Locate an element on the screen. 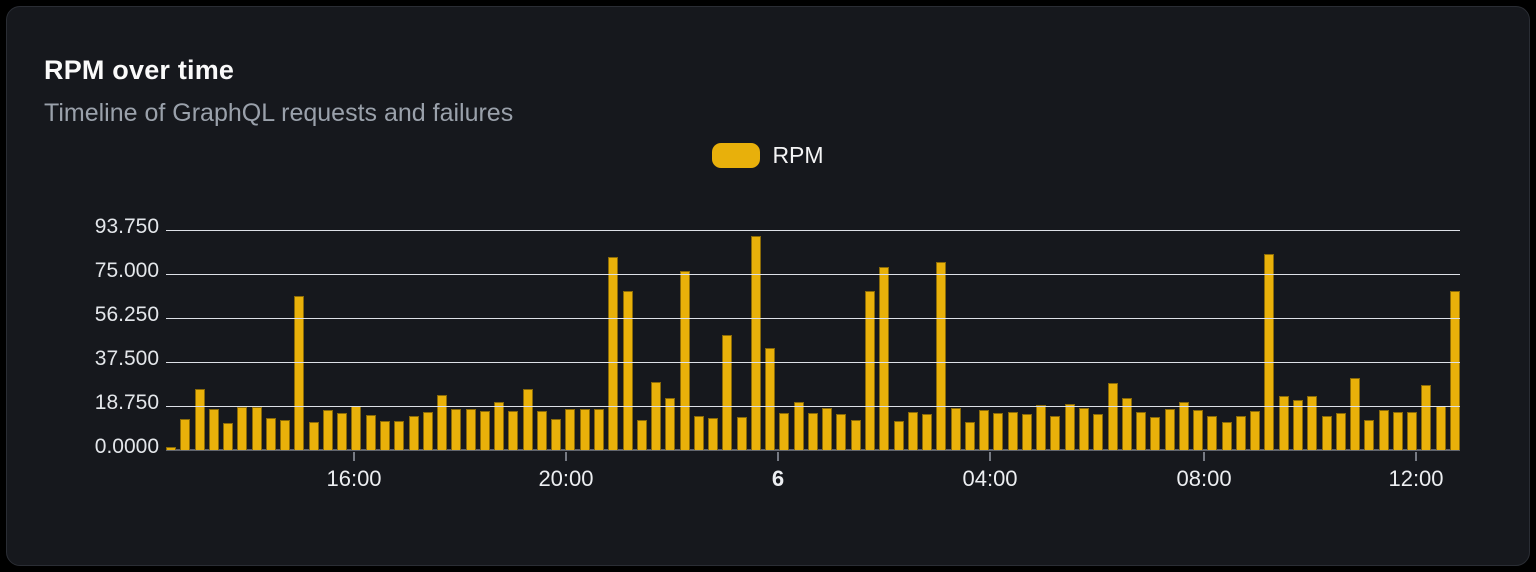  gridline is located at coordinates (813, 318).